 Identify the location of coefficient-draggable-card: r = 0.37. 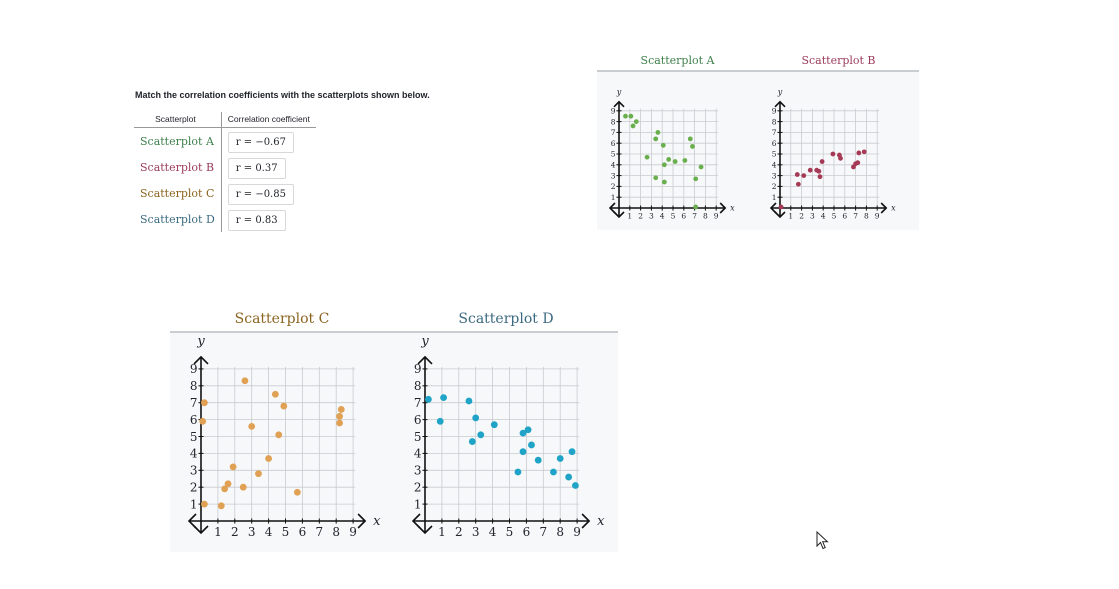
(256, 168).